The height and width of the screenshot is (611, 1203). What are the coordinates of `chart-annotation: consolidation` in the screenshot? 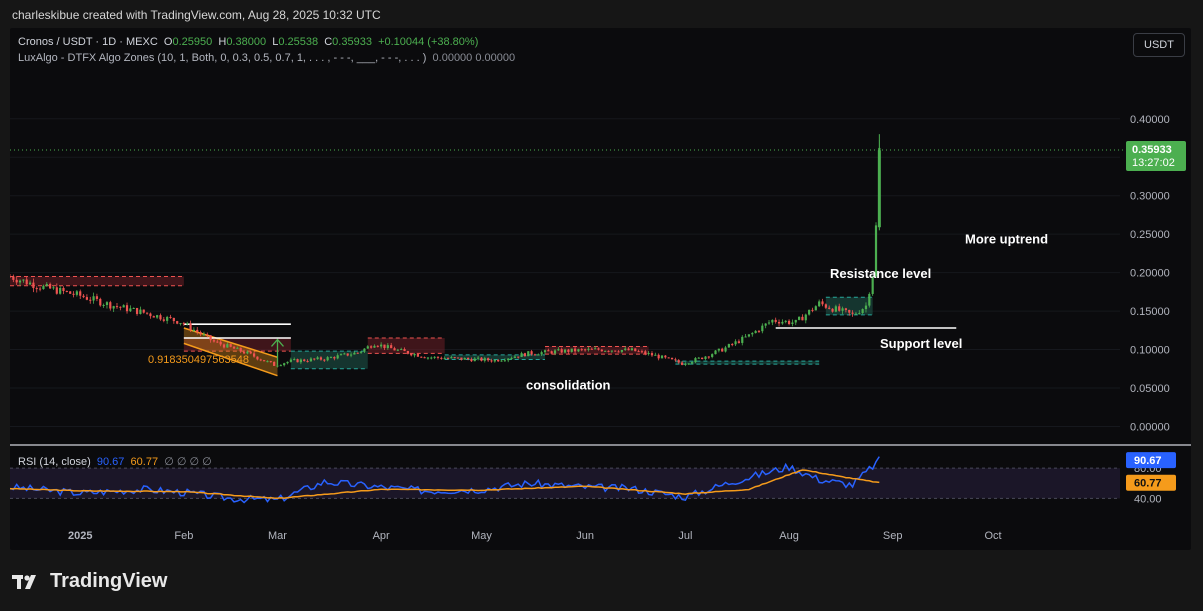 It's located at (568, 385).